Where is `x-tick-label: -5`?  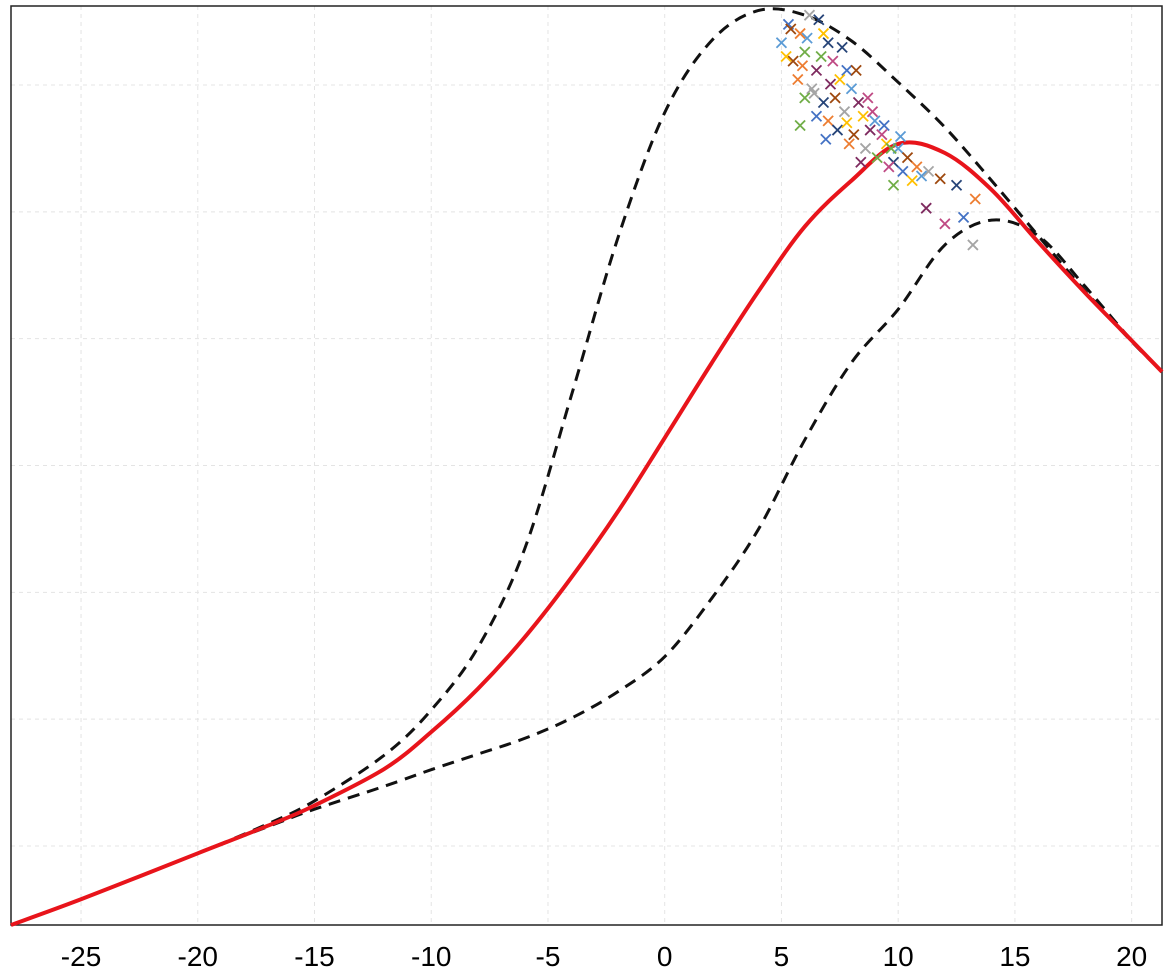 x-tick-label: -5 is located at coordinates (548, 956).